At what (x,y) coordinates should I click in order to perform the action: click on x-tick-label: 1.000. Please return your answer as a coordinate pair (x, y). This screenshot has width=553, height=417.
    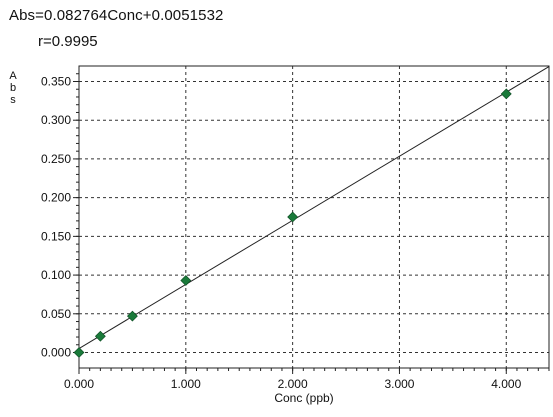
    Looking at the image, I should click on (186, 384).